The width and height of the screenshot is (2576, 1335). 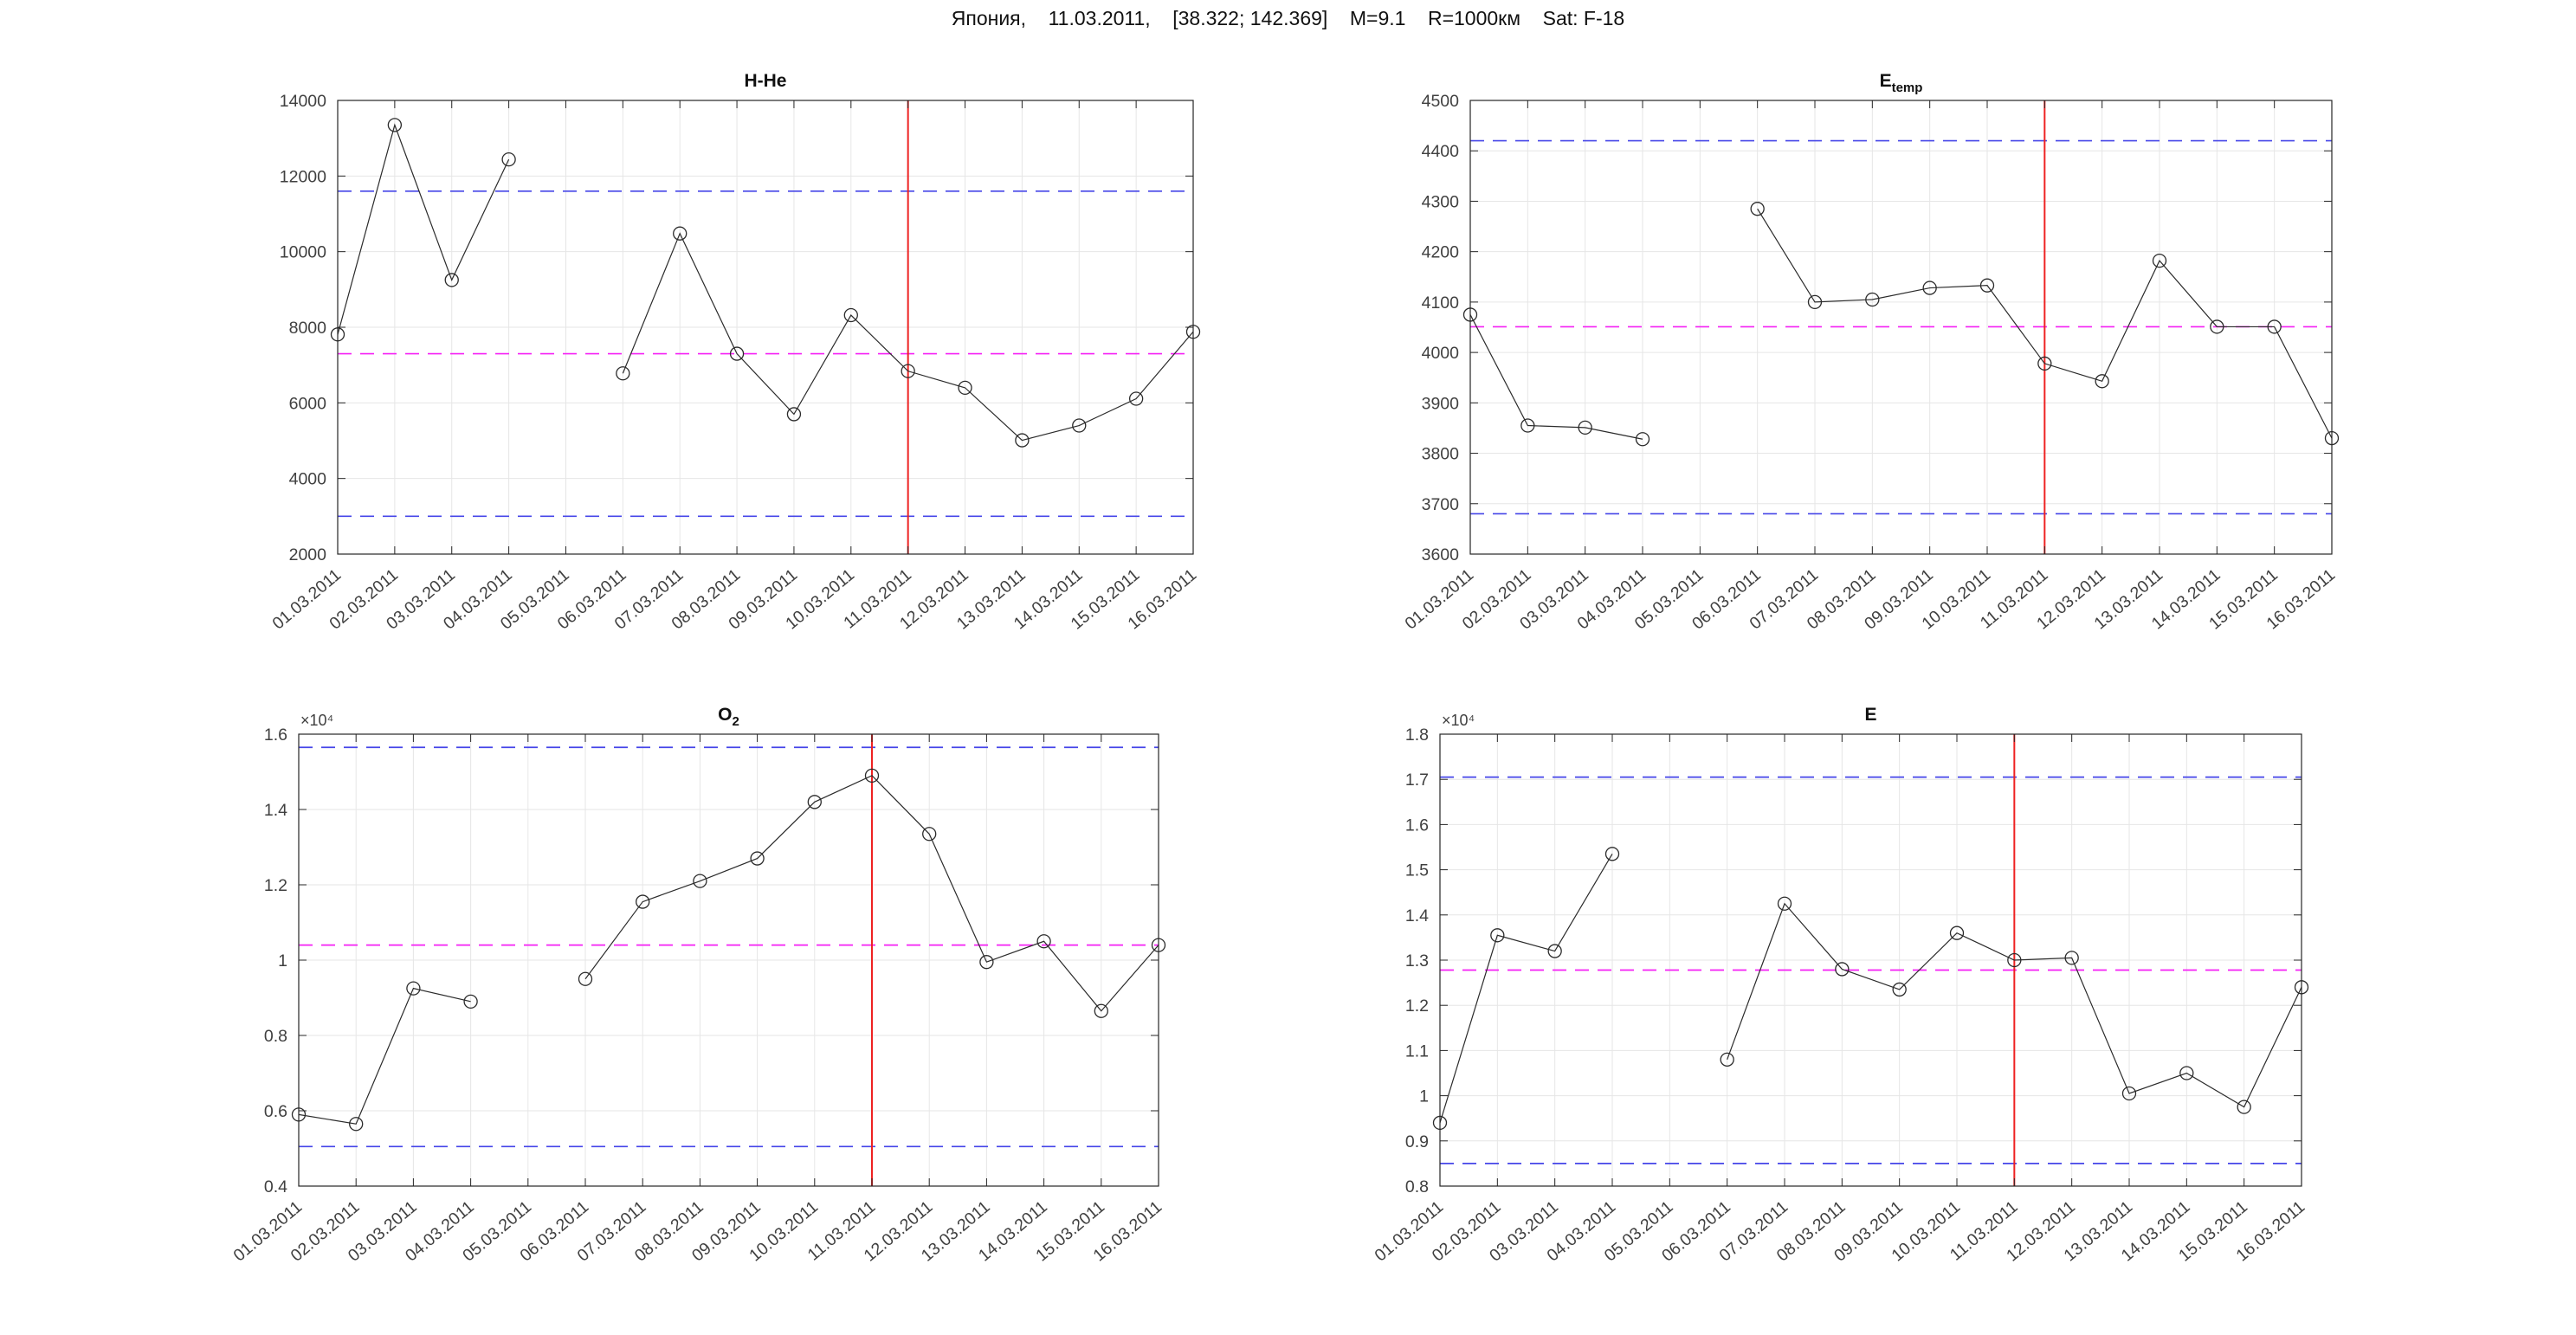 I want to click on y-tick-label: 0.9, so click(x=1417, y=1141).